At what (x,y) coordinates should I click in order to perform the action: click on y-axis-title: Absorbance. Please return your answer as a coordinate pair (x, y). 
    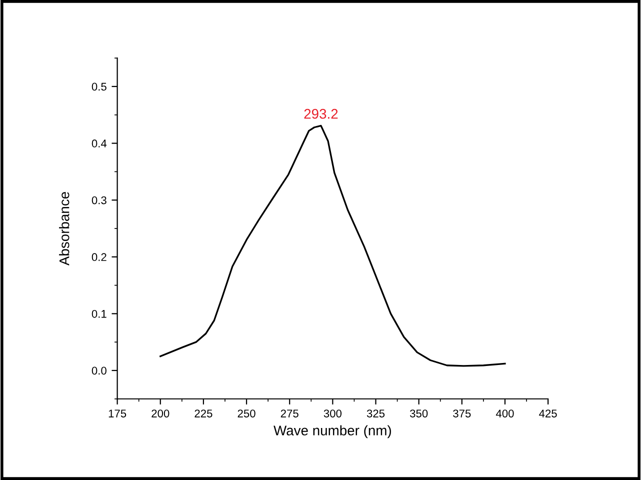
    Looking at the image, I should click on (64, 229).